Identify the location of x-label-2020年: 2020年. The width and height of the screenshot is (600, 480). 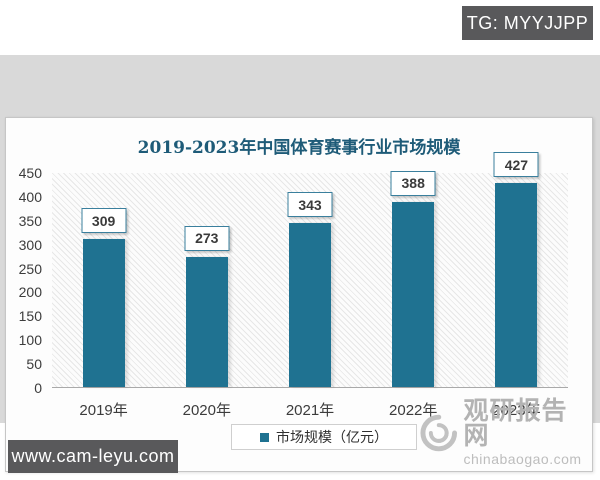
(206, 410).